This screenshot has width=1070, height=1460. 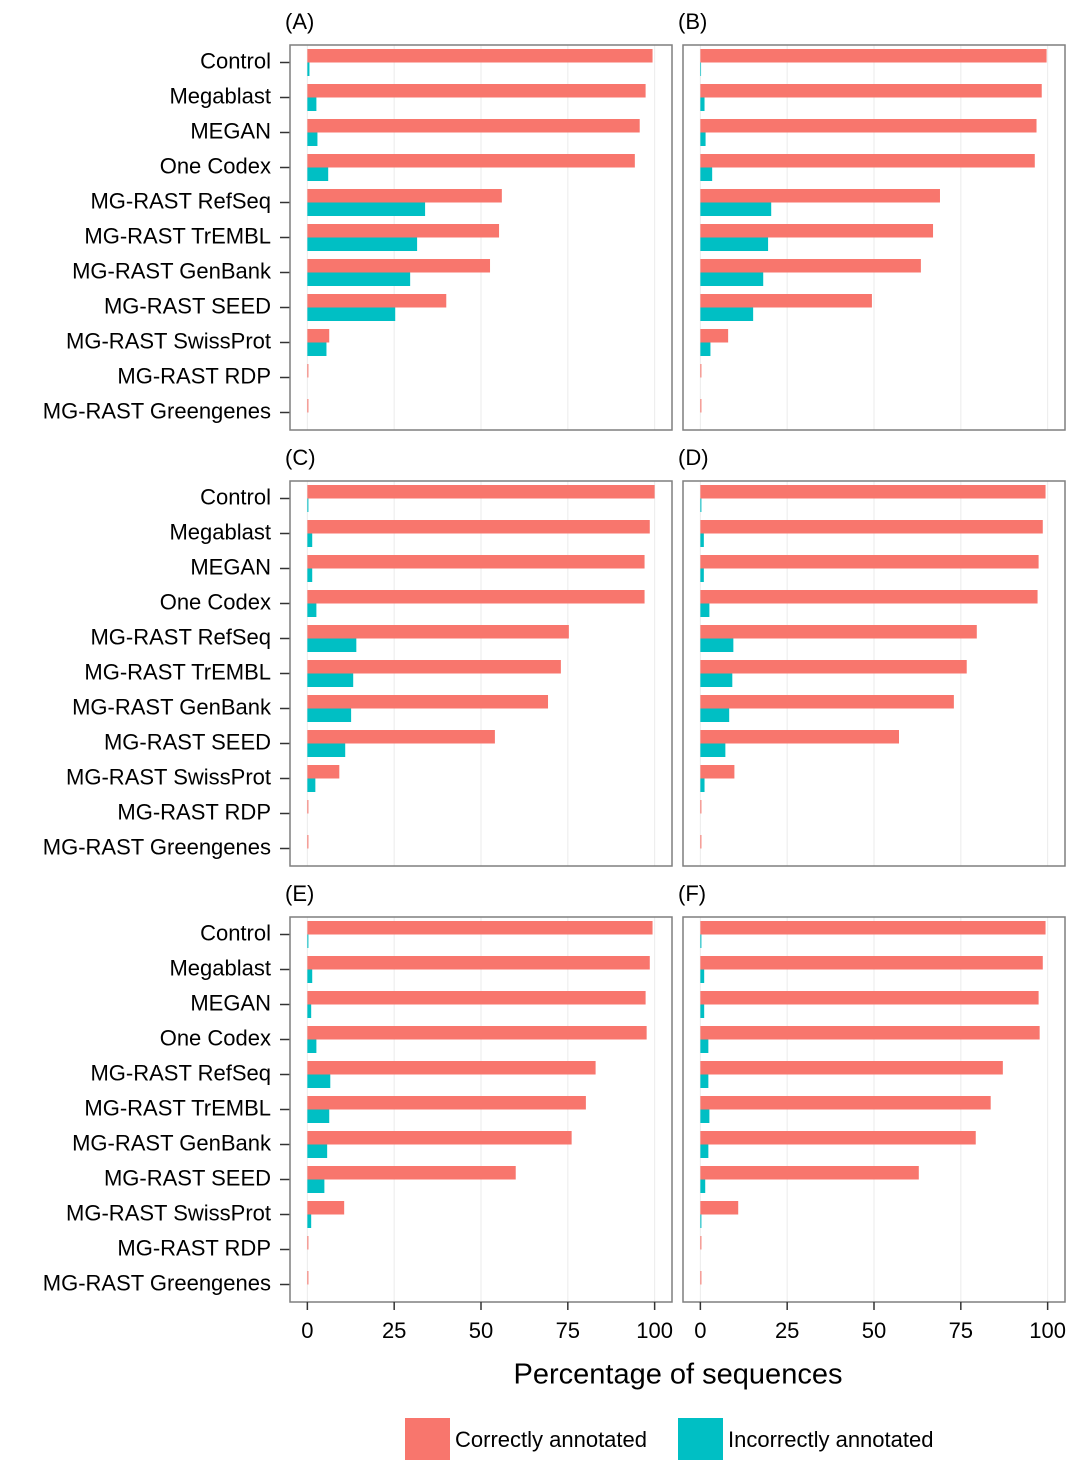 I want to click on y-tick-label: MG-RAST Greengenes, so click(x=157, y=1282).